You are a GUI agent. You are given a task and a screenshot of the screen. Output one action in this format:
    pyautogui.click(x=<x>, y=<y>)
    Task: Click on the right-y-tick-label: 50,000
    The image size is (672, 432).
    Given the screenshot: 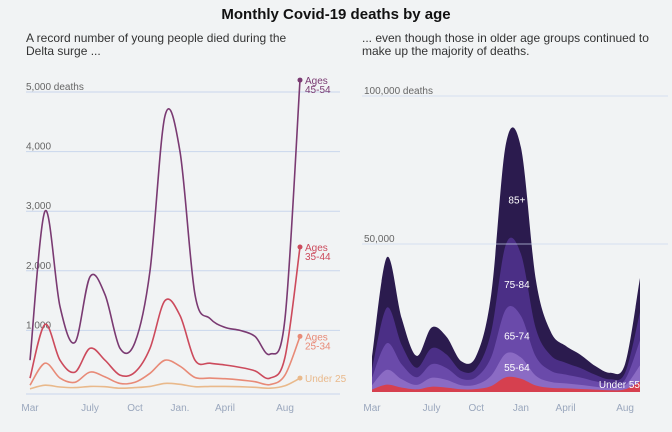 What is the action you would take?
    pyautogui.click(x=379, y=239)
    